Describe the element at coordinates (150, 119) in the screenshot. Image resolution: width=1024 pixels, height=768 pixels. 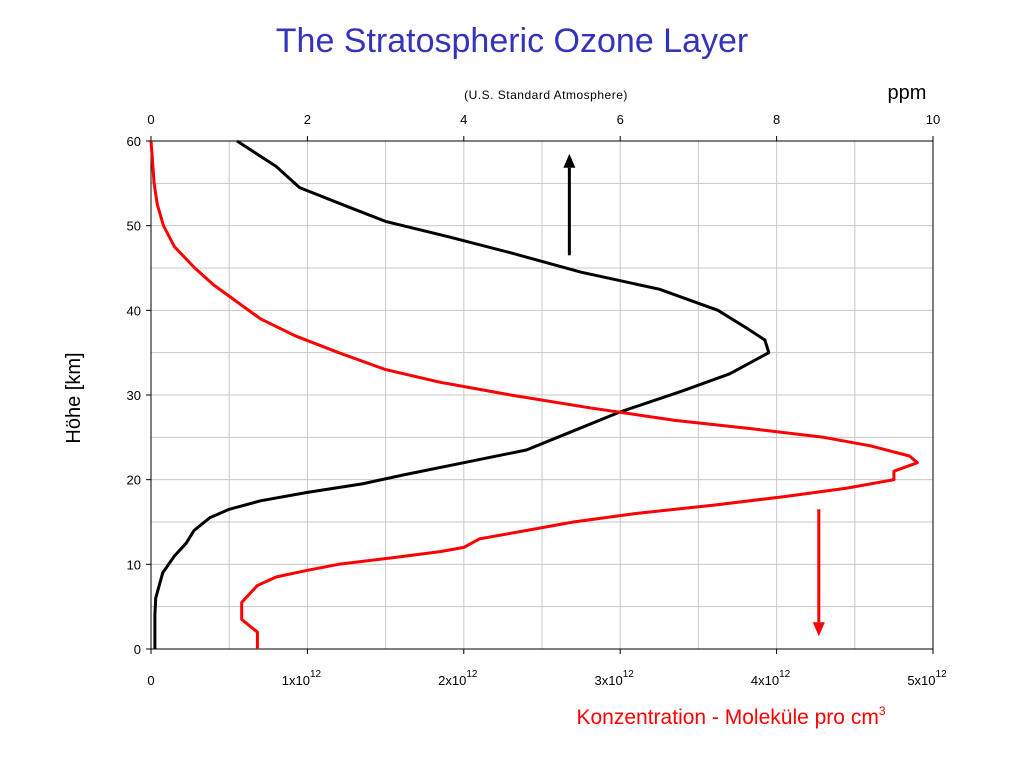
I see `top-tick-label: 0` at that location.